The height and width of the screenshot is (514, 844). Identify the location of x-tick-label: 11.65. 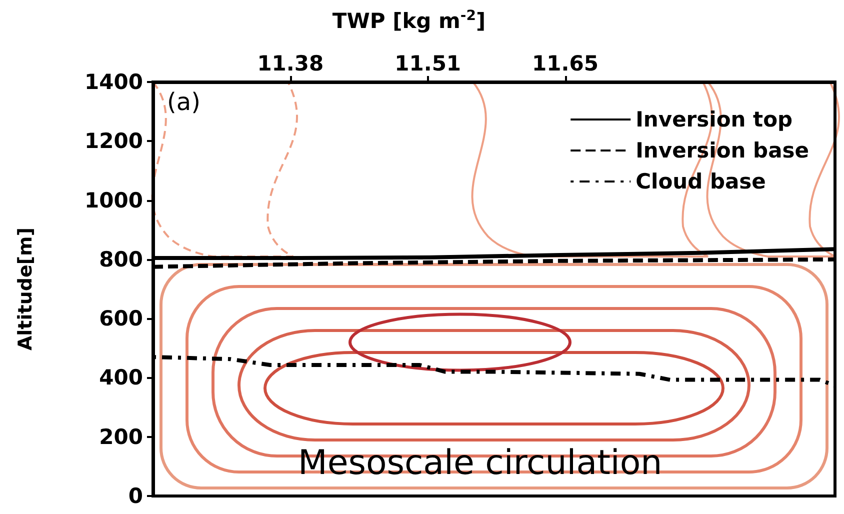
(565, 64).